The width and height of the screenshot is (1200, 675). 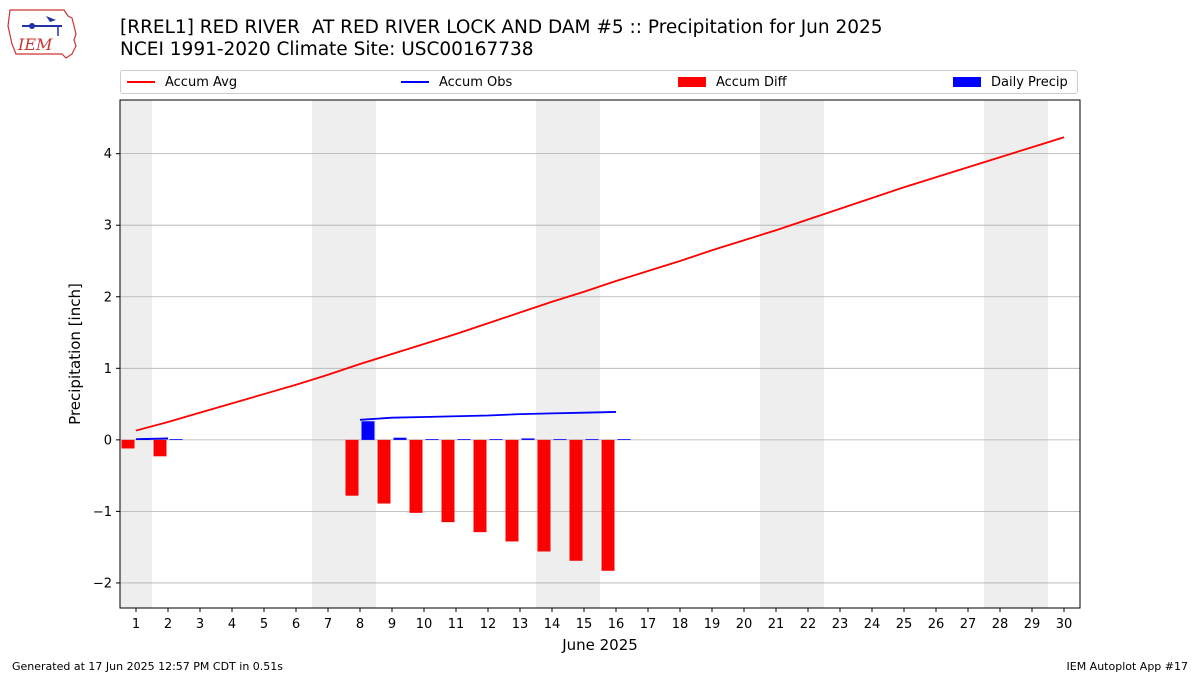 What do you see at coordinates (744, 624) in the screenshot?
I see `x-tick-label-20: 20` at bounding box center [744, 624].